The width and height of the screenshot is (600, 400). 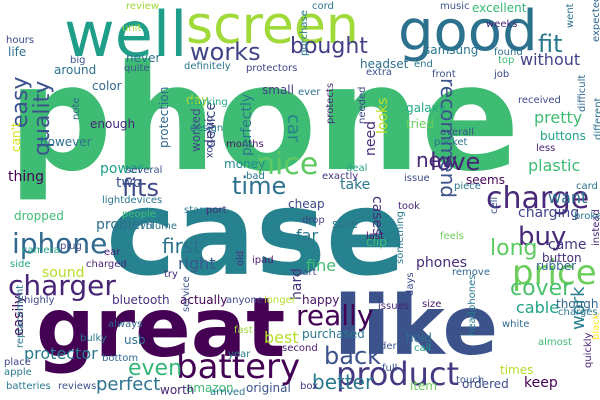 I want to click on cloud-word: ipad, so click(x=263, y=260).